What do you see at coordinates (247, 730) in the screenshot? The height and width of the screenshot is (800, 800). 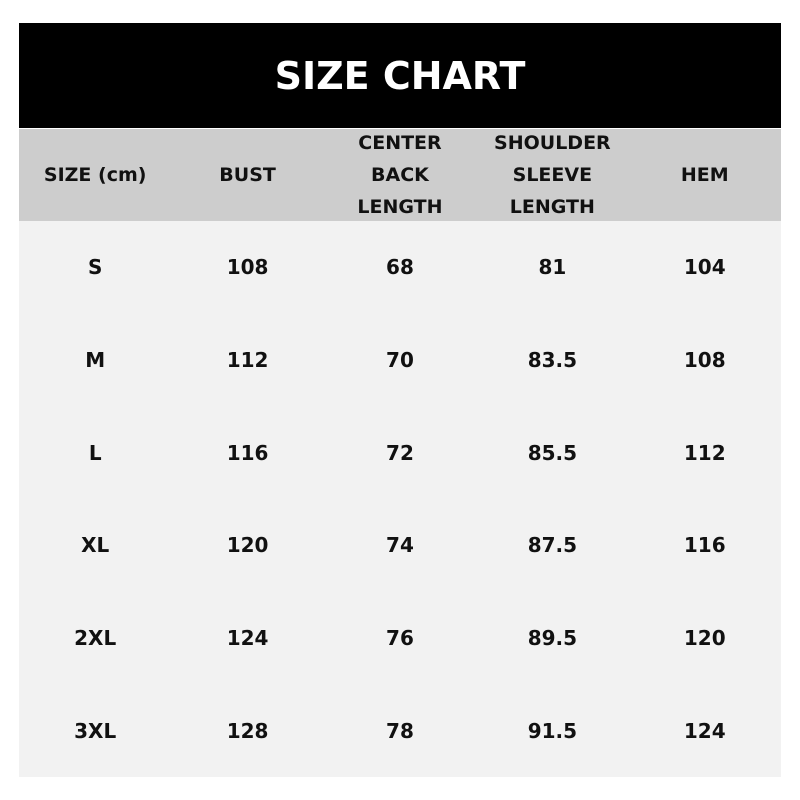 I see `table-cell: 128` at bounding box center [247, 730].